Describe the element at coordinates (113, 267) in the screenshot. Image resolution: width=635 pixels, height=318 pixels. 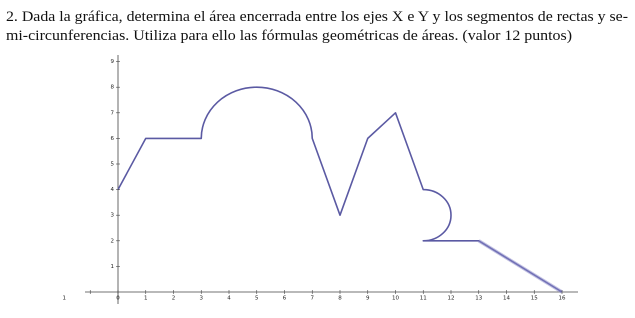
I see `y-tick-label: 1` at that location.